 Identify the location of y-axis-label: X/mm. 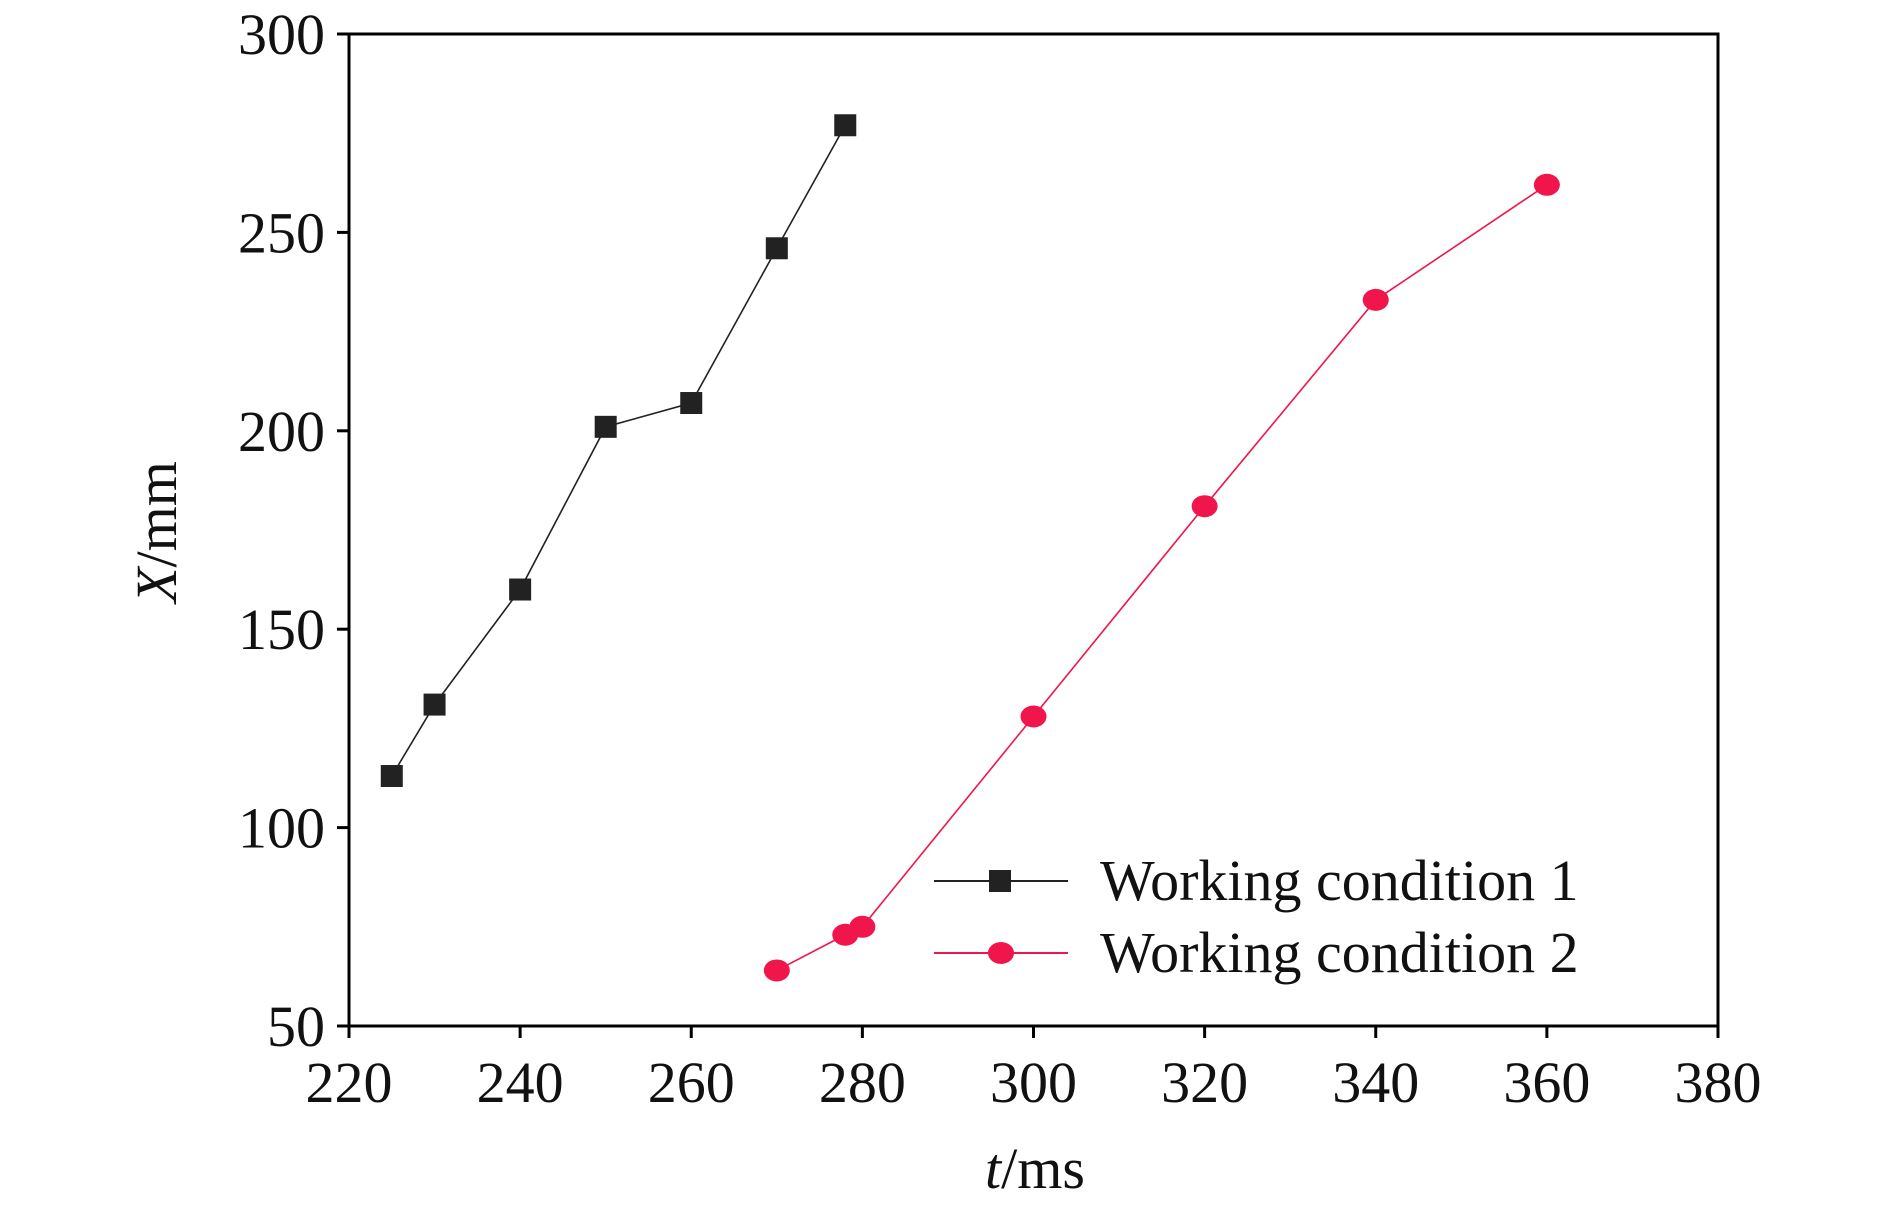
(156, 533).